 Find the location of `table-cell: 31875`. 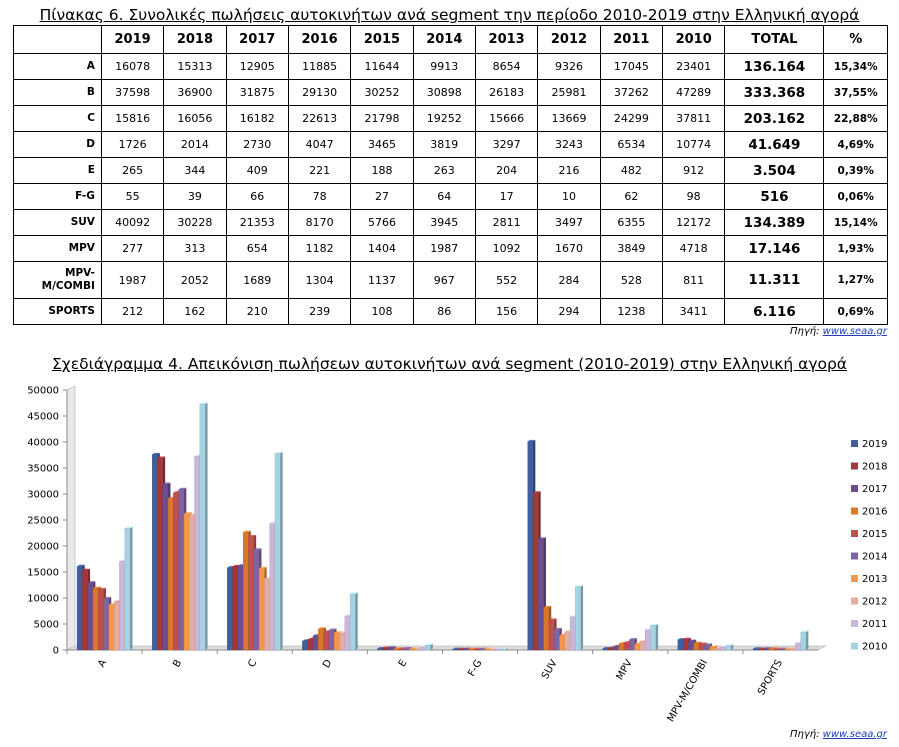

table-cell: 31875 is located at coordinates (257, 92).